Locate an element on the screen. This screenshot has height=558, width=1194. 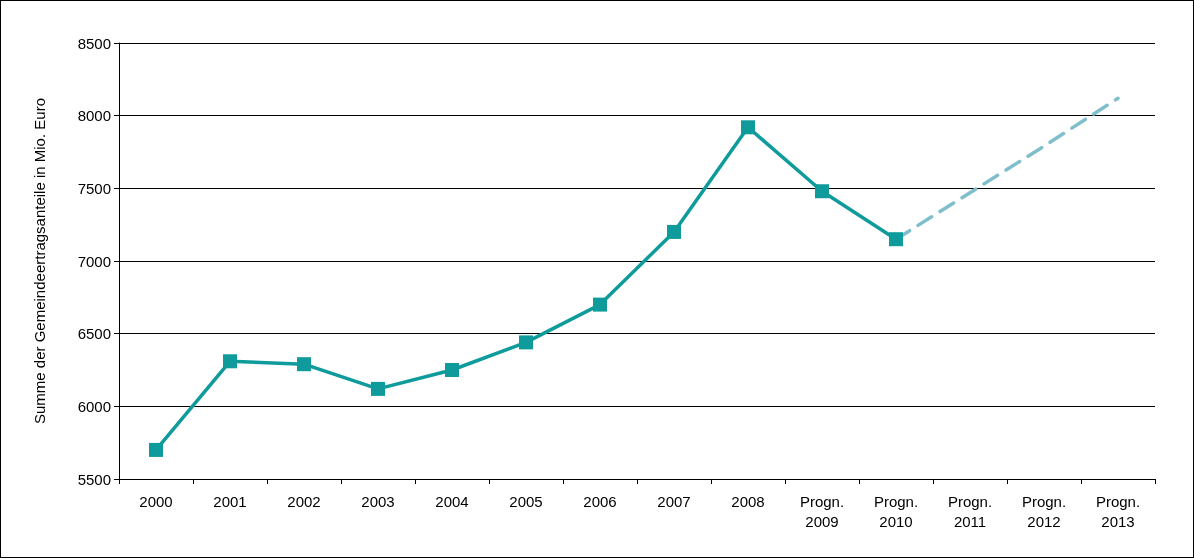
x-tick-label: 2005 is located at coordinates (526, 501).